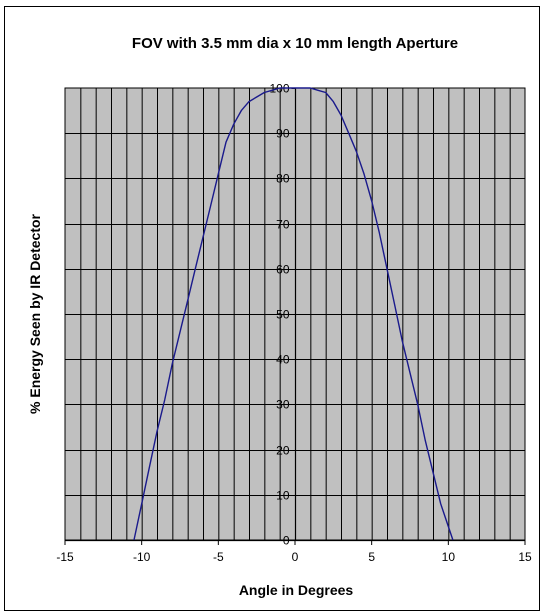  I want to click on top-band, so click(273, 4).